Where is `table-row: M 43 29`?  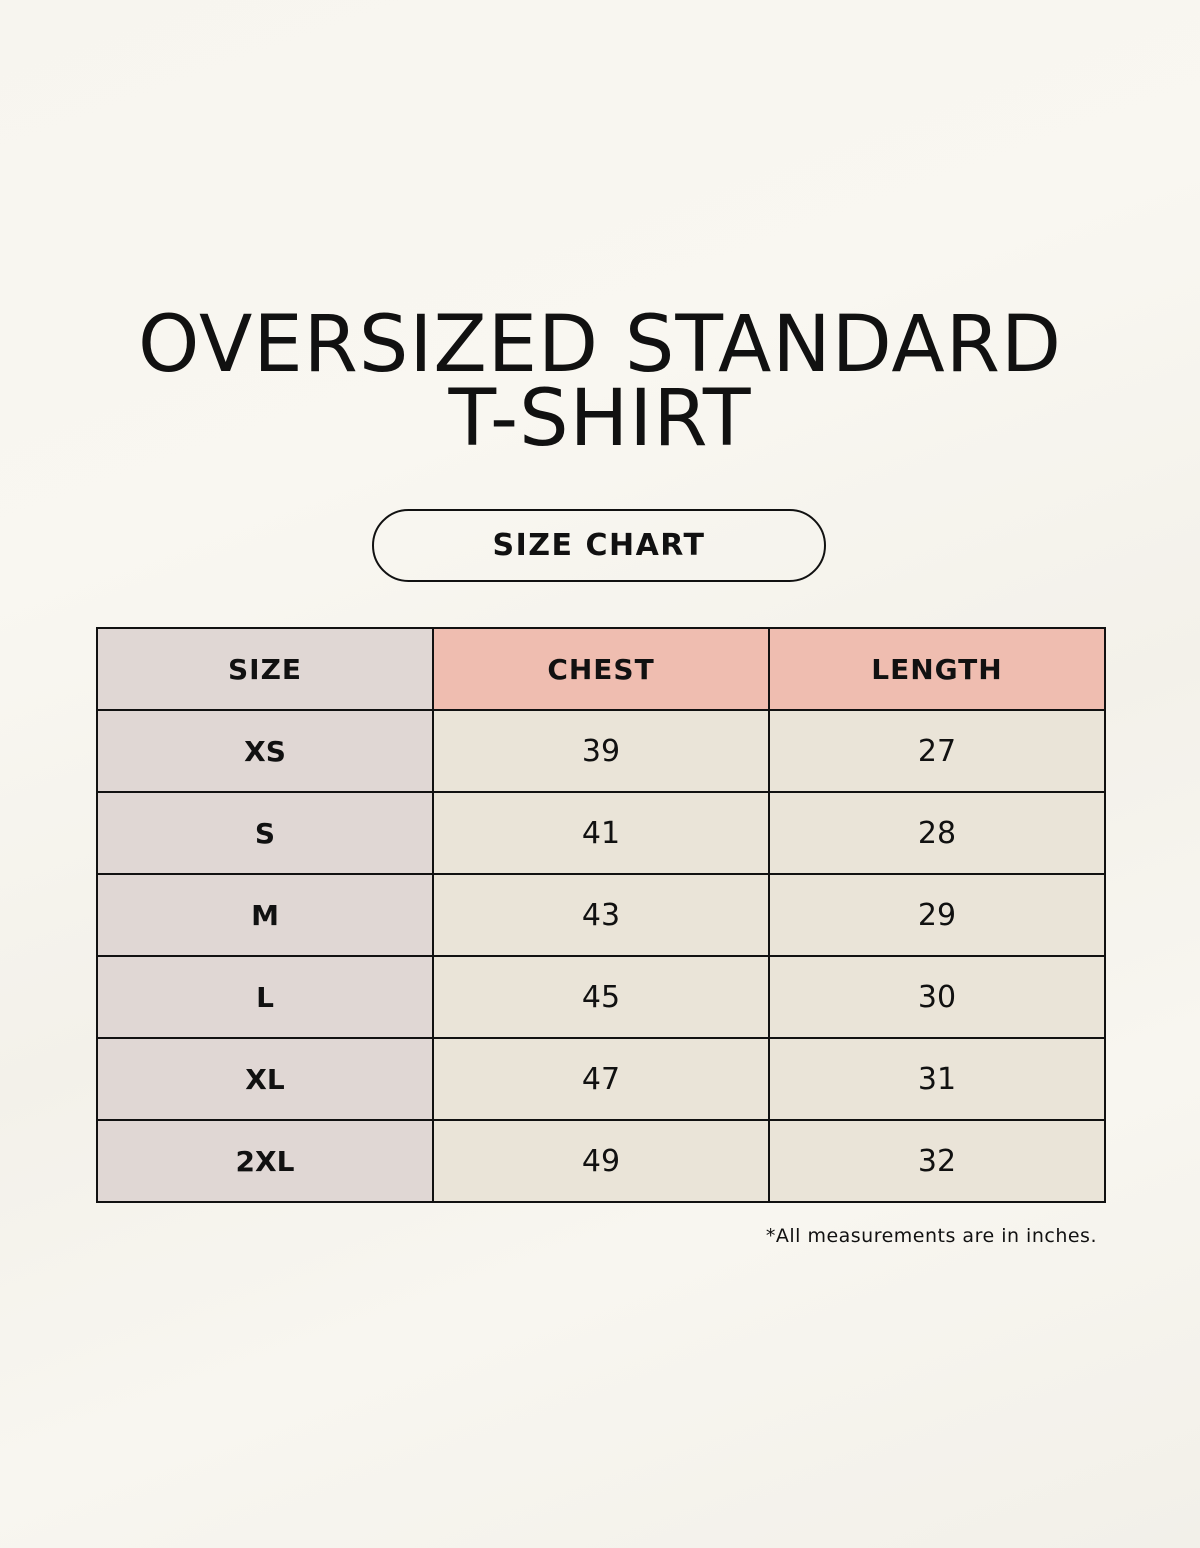 table-row: M 43 29 is located at coordinates (601, 915).